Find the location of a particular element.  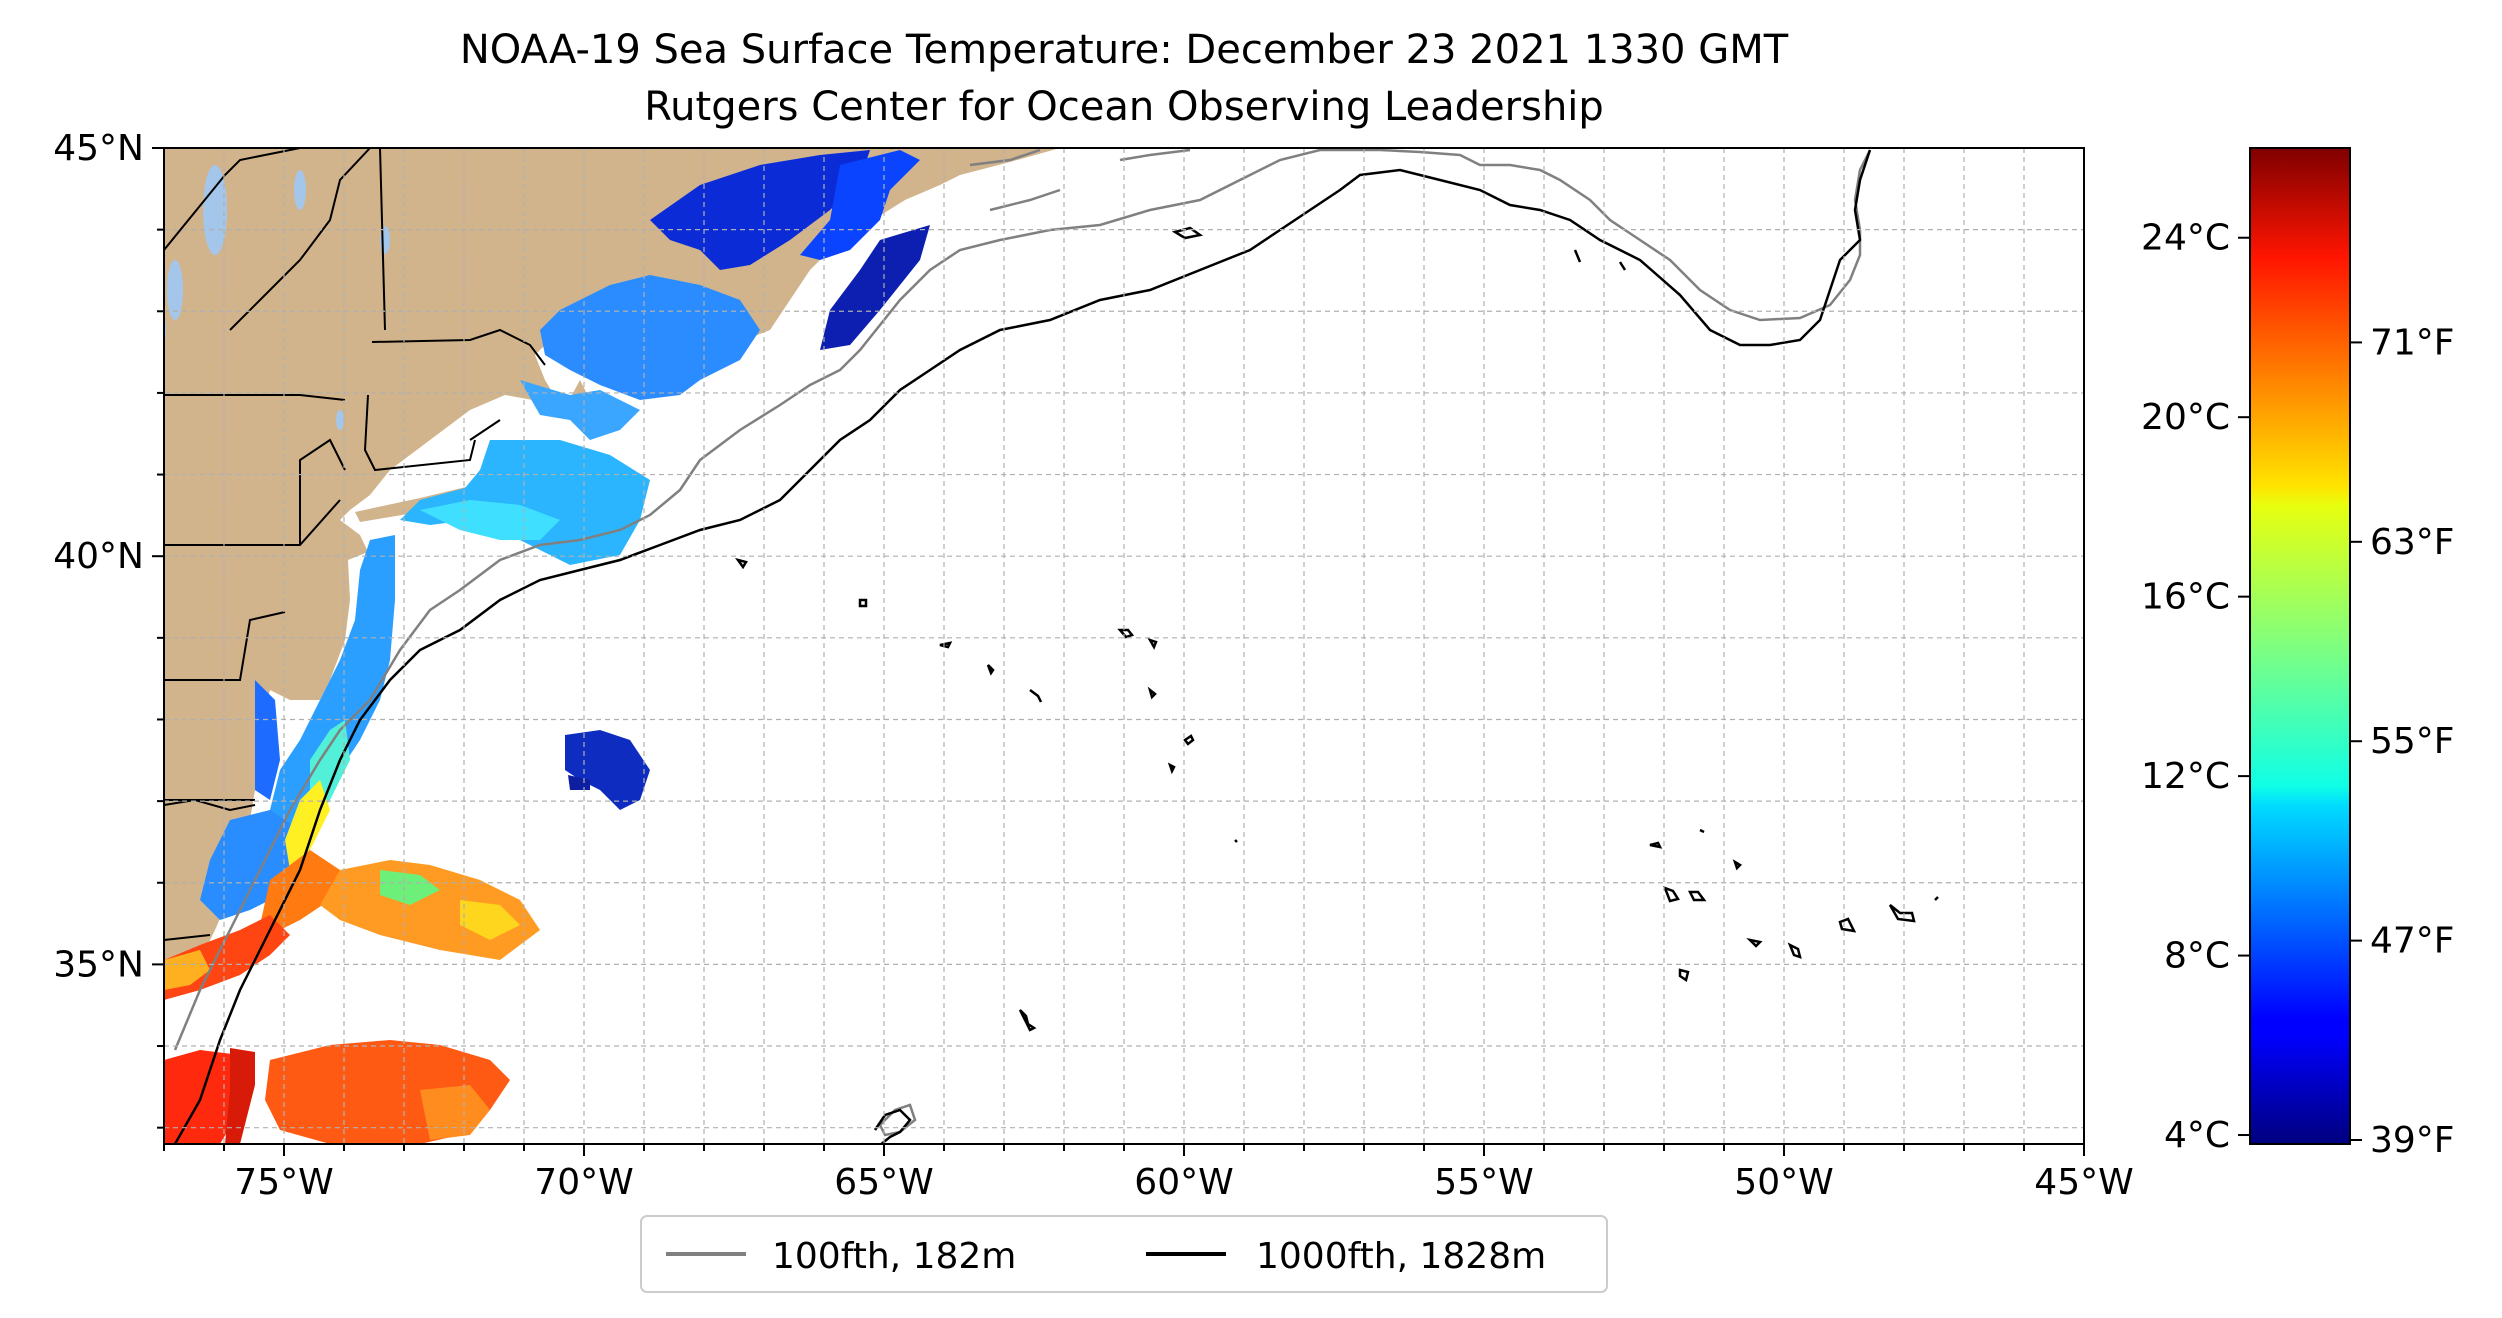

legend-label-100fth: 100fth, 182m is located at coordinates (894, 1256).